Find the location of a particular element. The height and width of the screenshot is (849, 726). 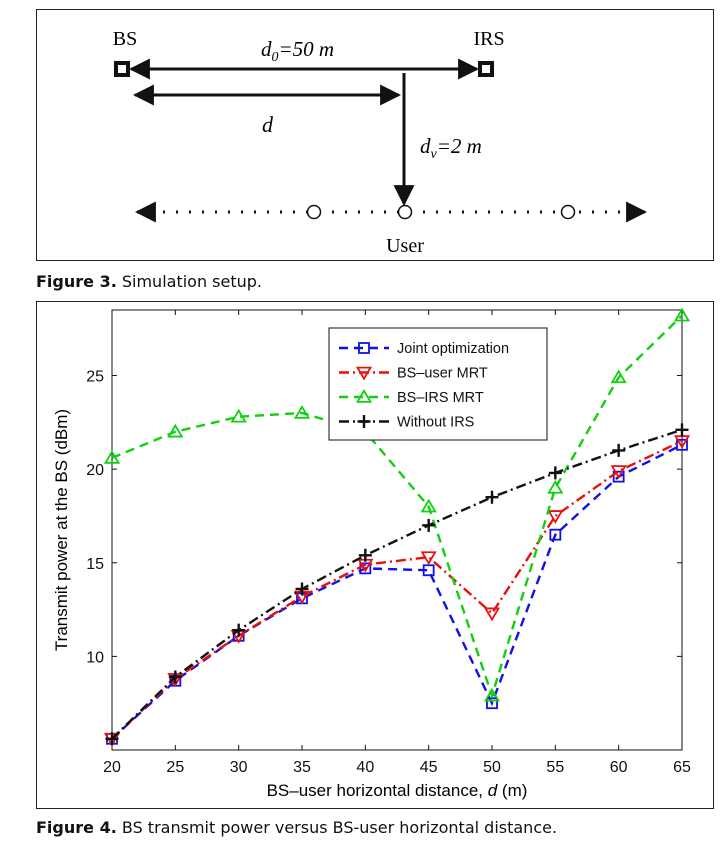

x-tick-label: 50 is located at coordinates (492, 767).